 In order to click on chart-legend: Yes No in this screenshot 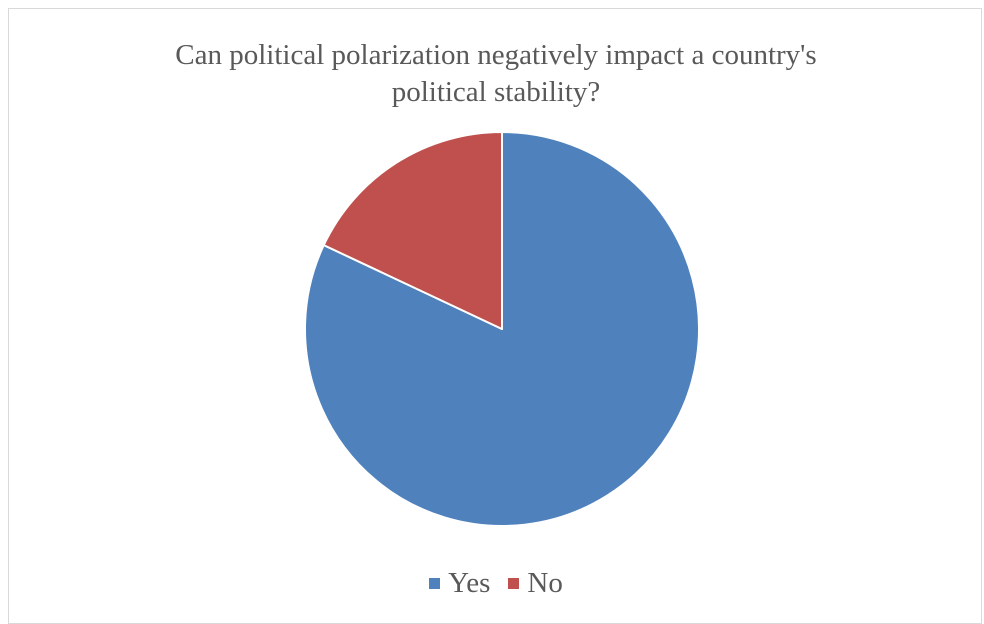, I will do `click(496, 583)`.